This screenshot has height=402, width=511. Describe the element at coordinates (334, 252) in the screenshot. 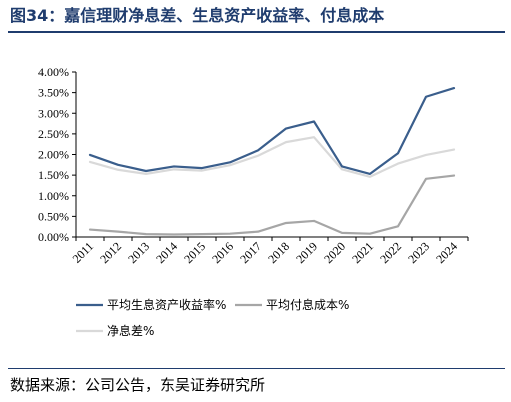

I see `x-tick-label: 2020` at that location.